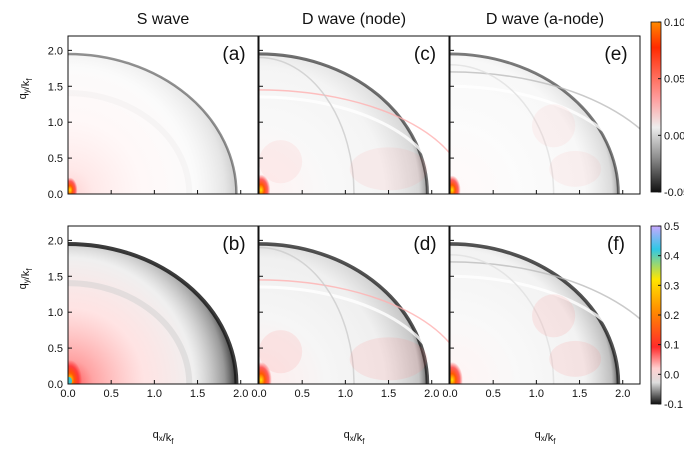 The width and height of the screenshot is (684, 450). I want to click on column-title: D wave (a-node), so click(545, 19).